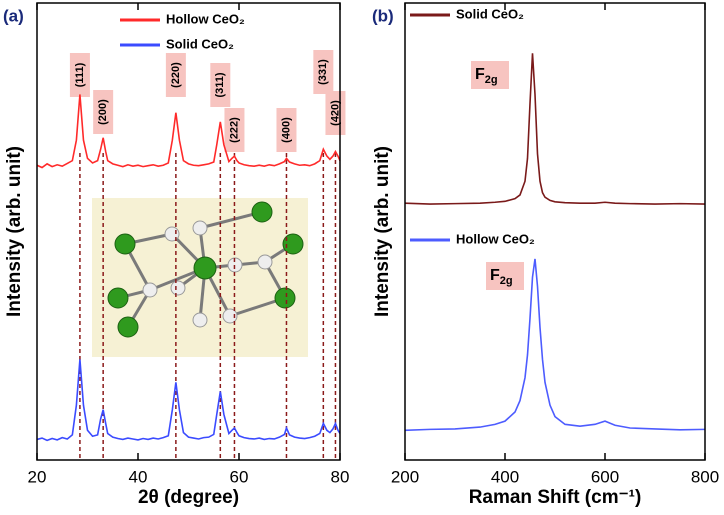 The image size is (724, 515). I want to click on inset-ce-atoms, so click(205, 269).